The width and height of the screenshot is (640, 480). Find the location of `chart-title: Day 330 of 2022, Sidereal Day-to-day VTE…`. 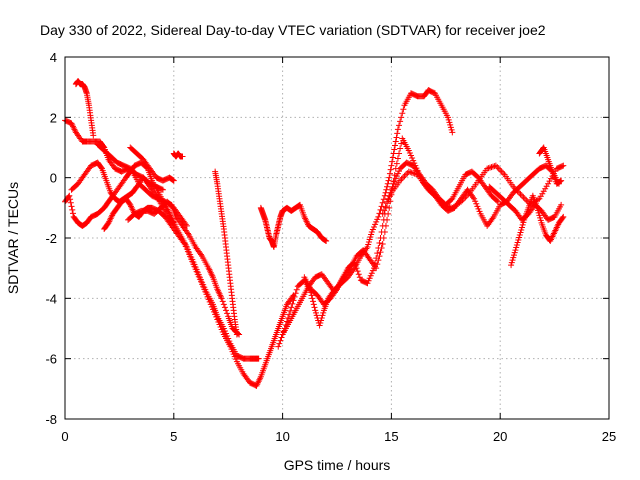

chart-title: Day 330 of 2022, Sidereal Day-to-day VTE… is located at coordinates (293, 30).